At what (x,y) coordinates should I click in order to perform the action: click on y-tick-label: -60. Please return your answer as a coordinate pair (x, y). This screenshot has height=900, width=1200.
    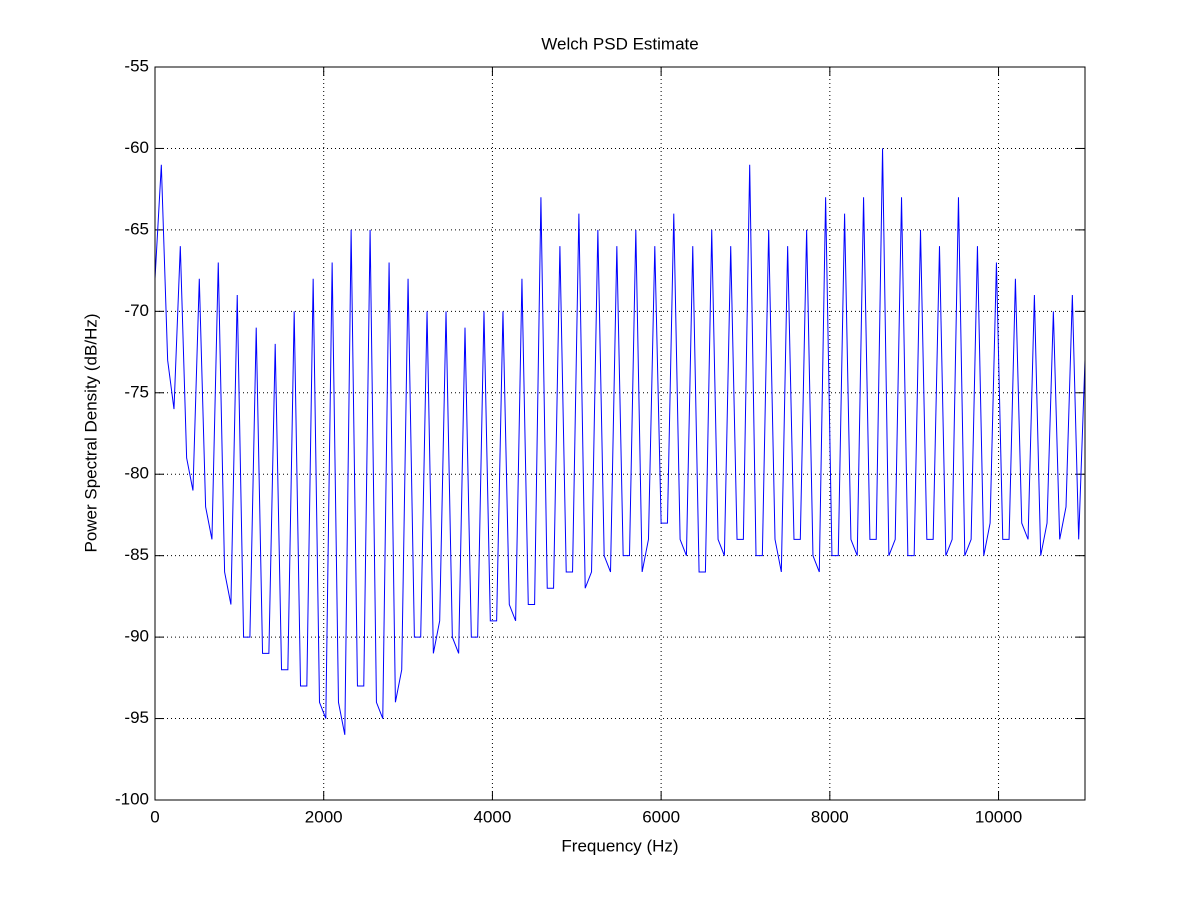
    Looking at the image, I should click on (136, 147).